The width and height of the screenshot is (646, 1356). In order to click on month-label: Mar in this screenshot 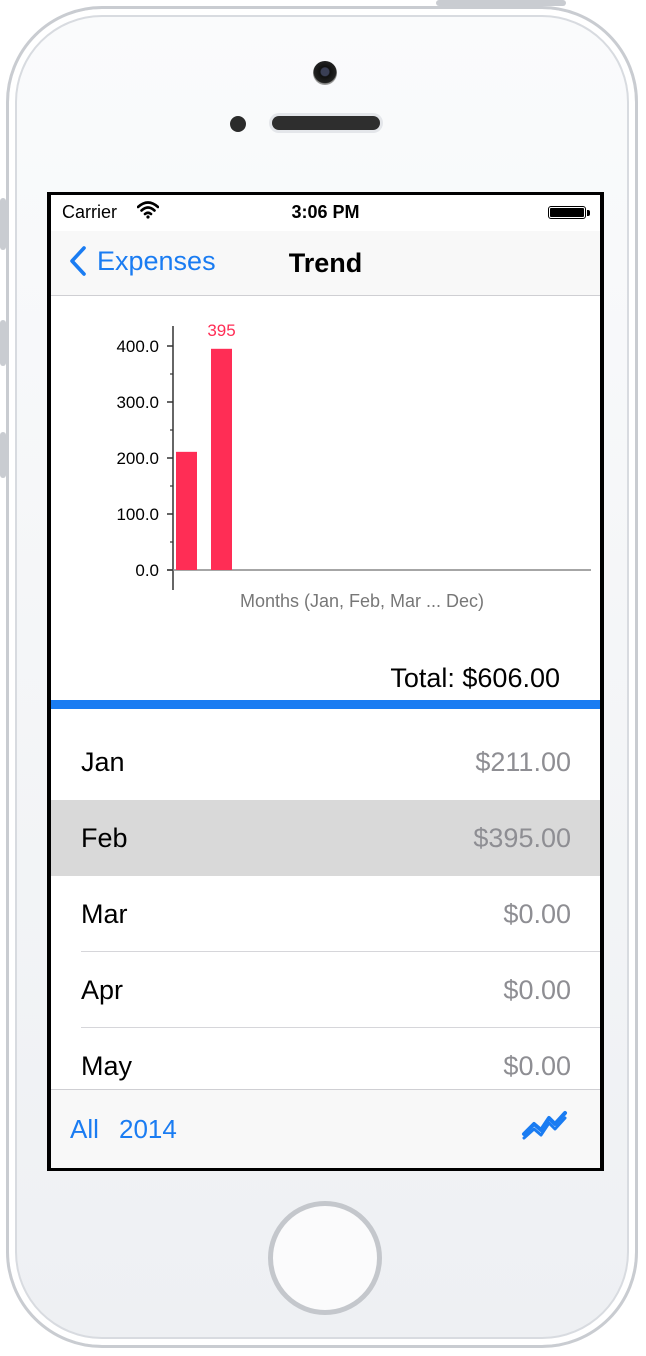, I will do `click(104, 913)`.